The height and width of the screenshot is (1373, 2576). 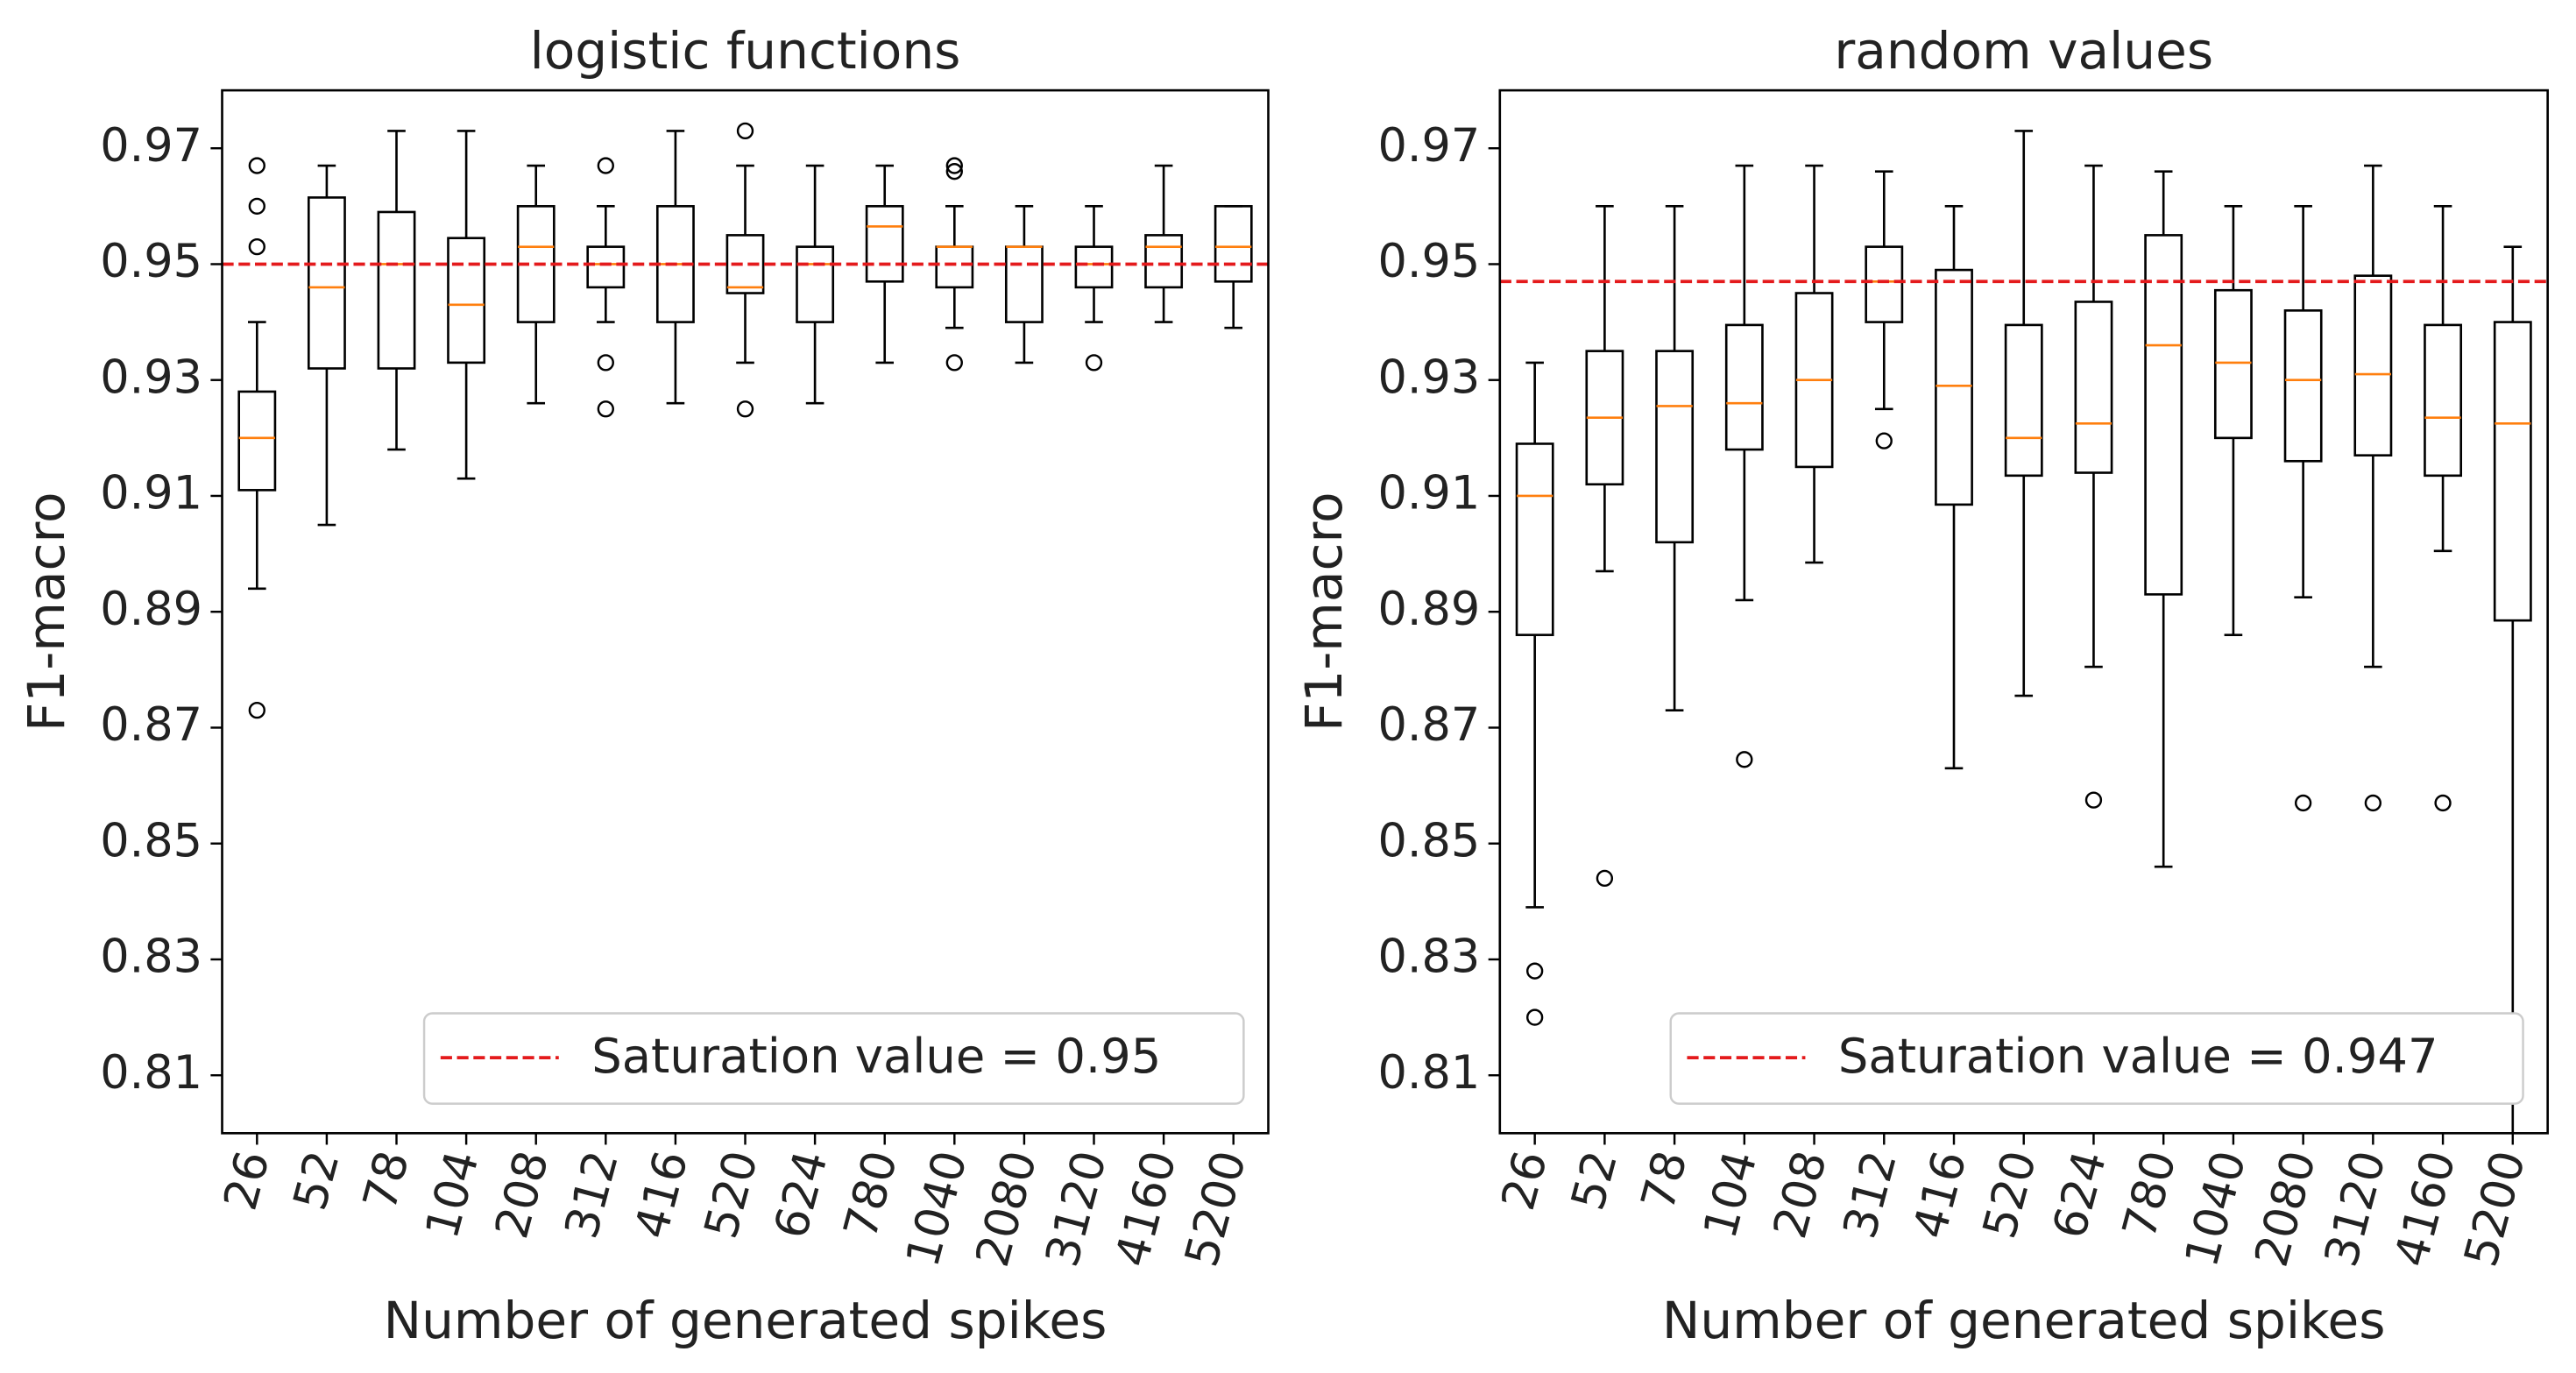 I want to click on panel-title: random values, so click(x=2023, y=51).